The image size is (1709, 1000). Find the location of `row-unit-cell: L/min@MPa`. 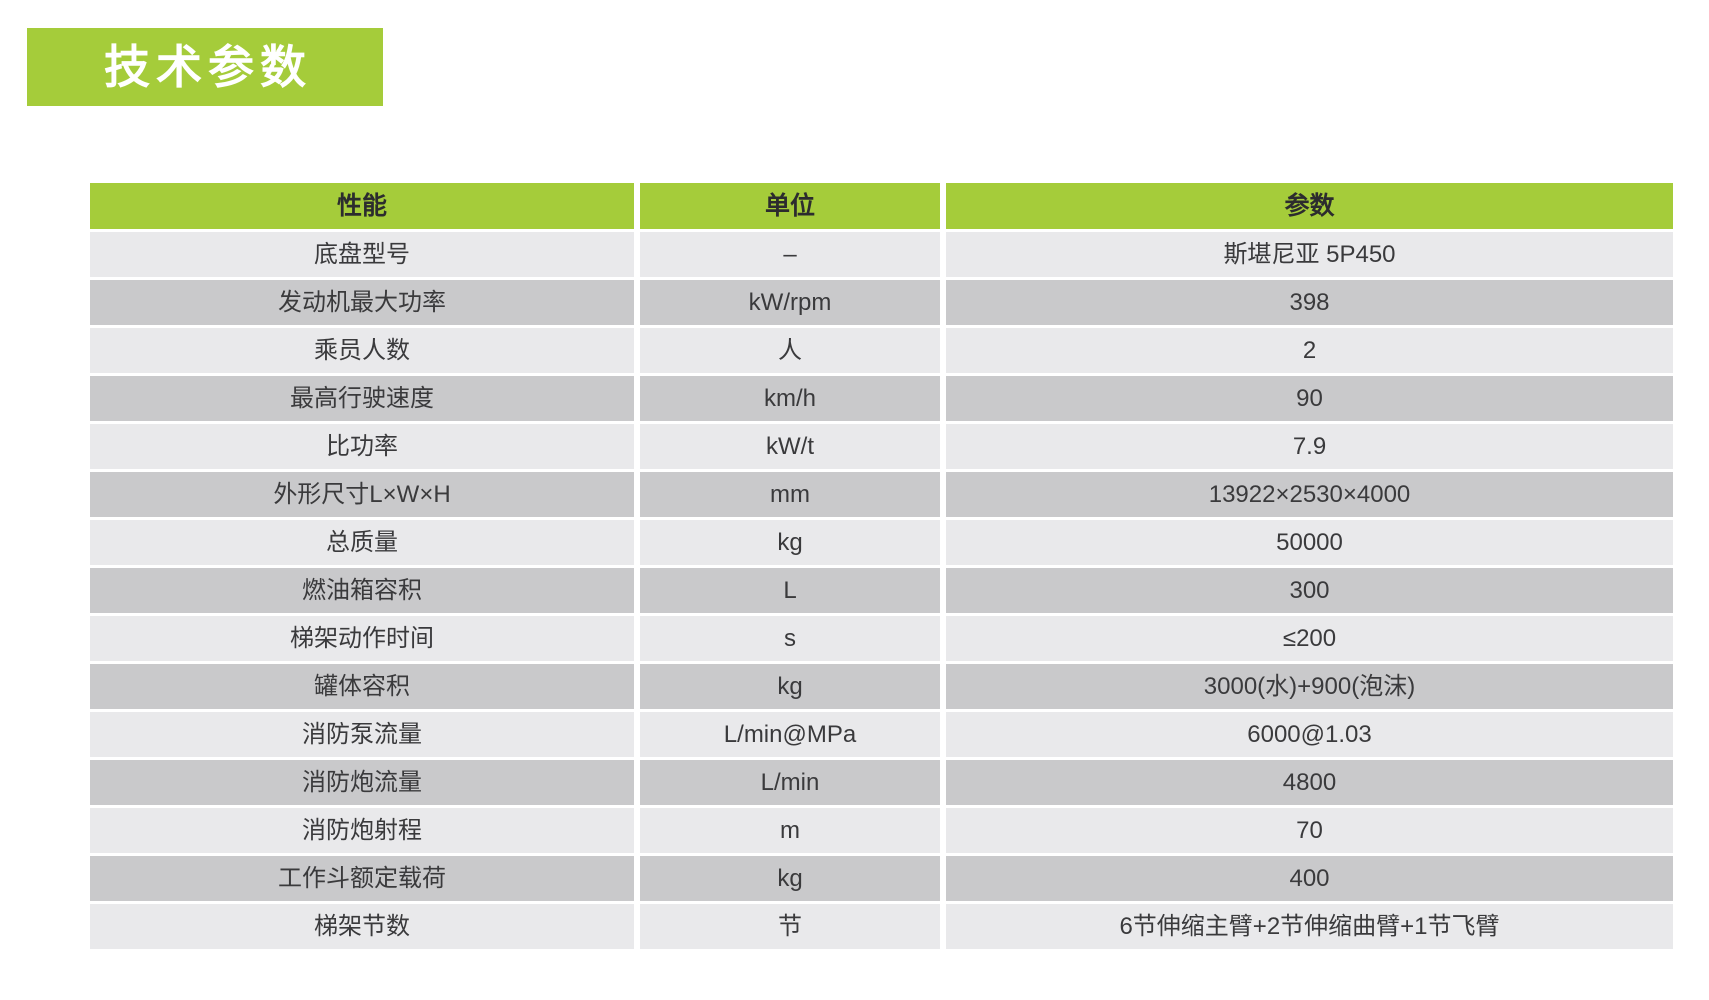

row-unit-cell: L/min@MPa is located at coordinates (790, 734).